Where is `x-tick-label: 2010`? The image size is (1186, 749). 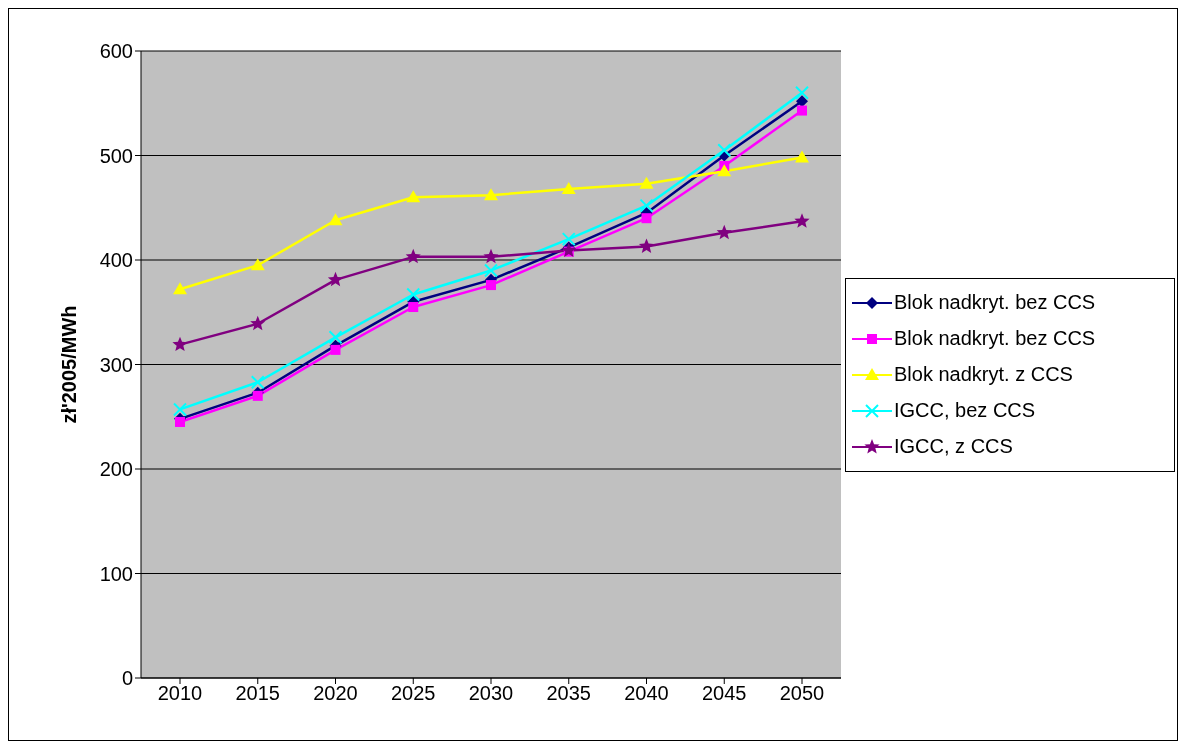 x-tick-label: 2010 is located at coordinates (180, 693).